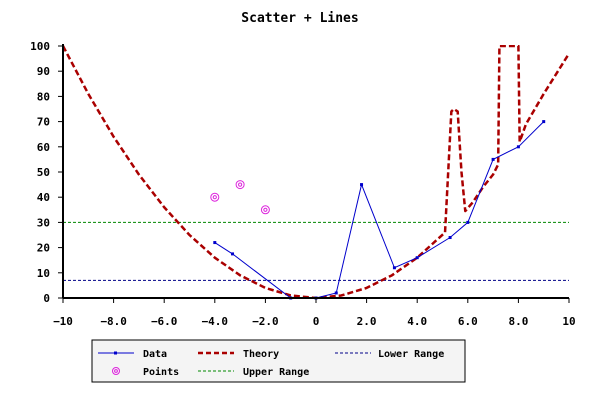  What do you see at coordinates (518, 321) in the screenshot?
I see `x-tick-label: 8.0` at bounding box center [518, 321].